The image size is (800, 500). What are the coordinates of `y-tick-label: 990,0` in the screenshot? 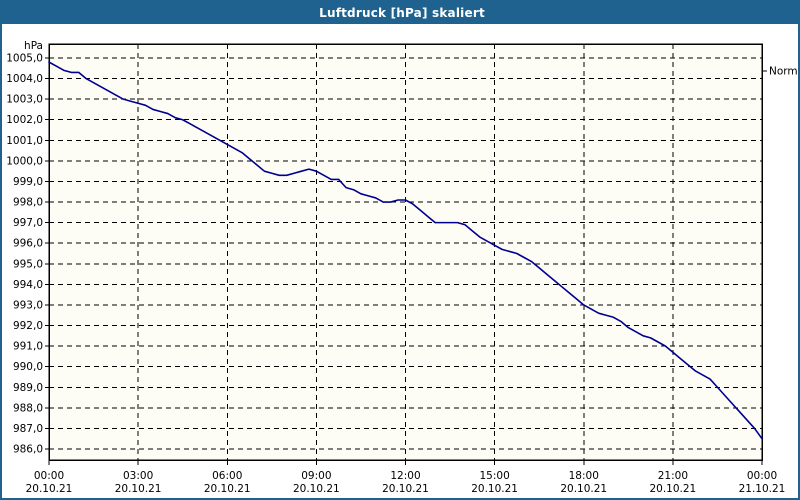 It's located at (28, 367).